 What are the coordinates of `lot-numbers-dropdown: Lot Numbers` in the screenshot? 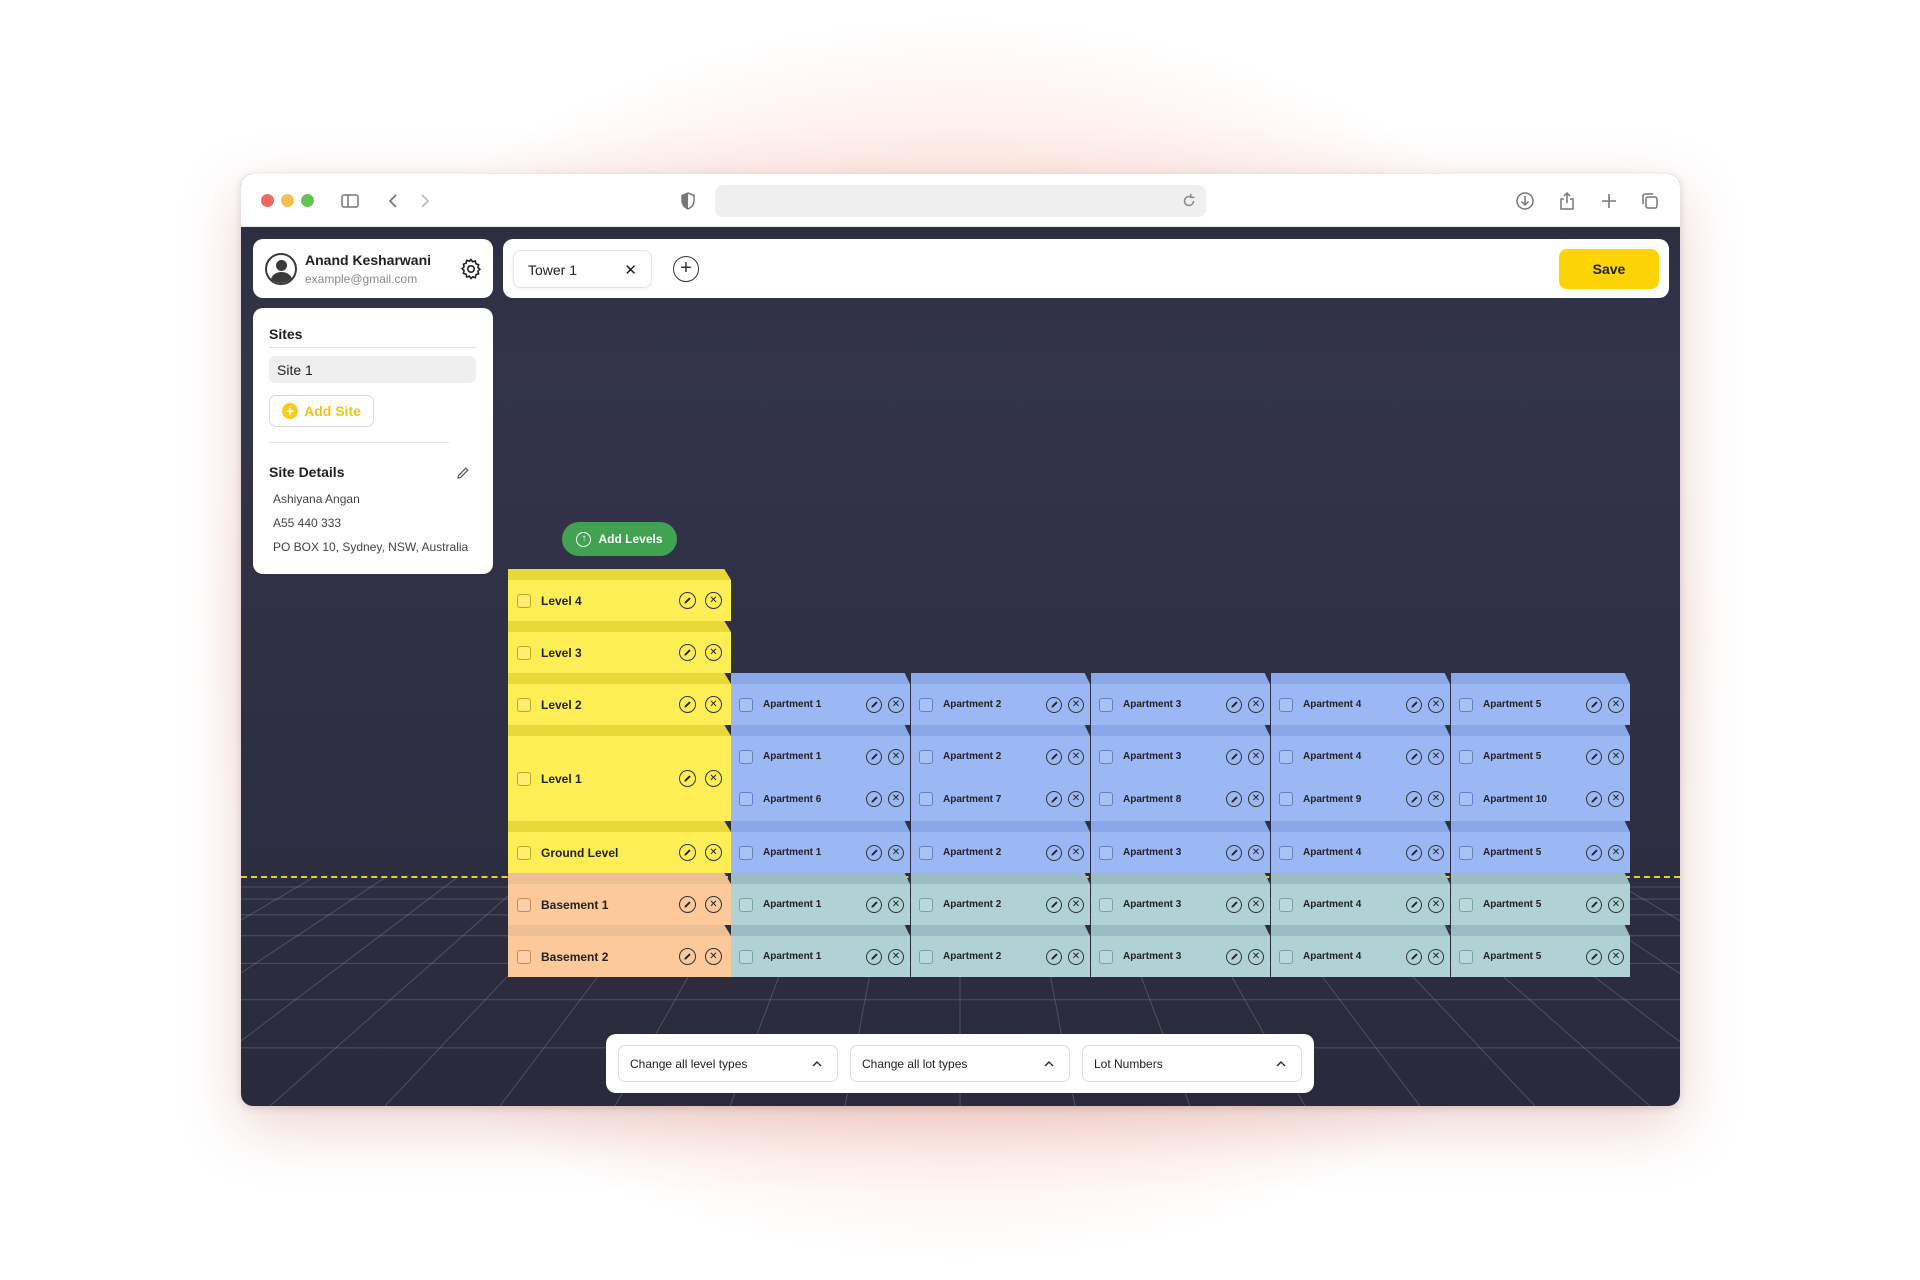 It's located at (1192, 1063).